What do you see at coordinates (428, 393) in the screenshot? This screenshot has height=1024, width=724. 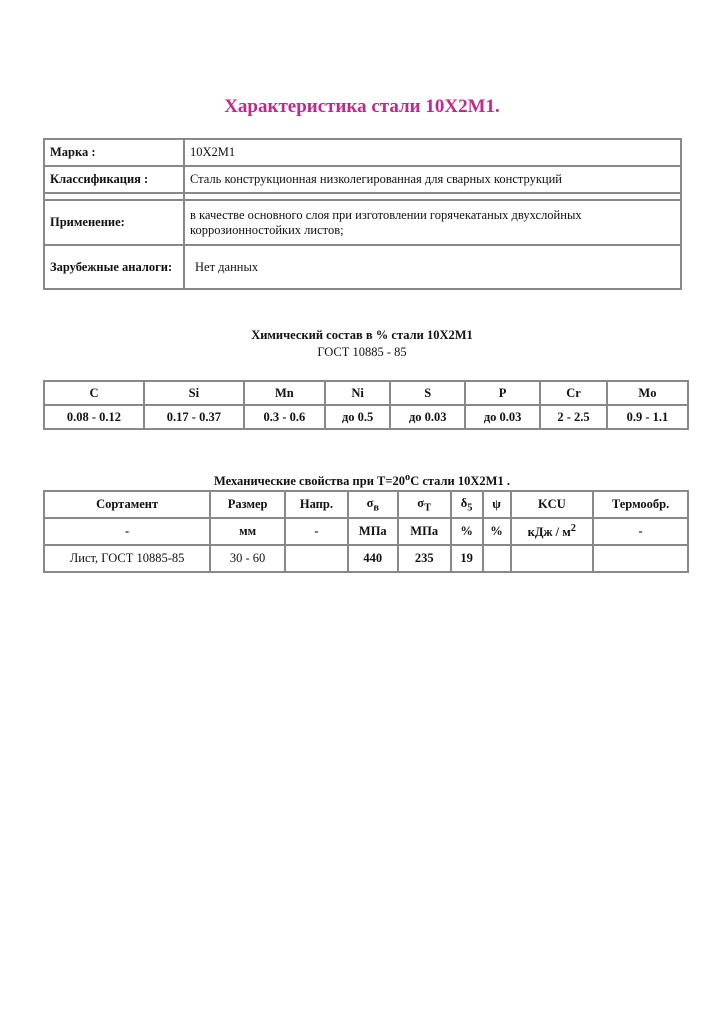 I see `chem-header: S` at bounding box center [428, 393].